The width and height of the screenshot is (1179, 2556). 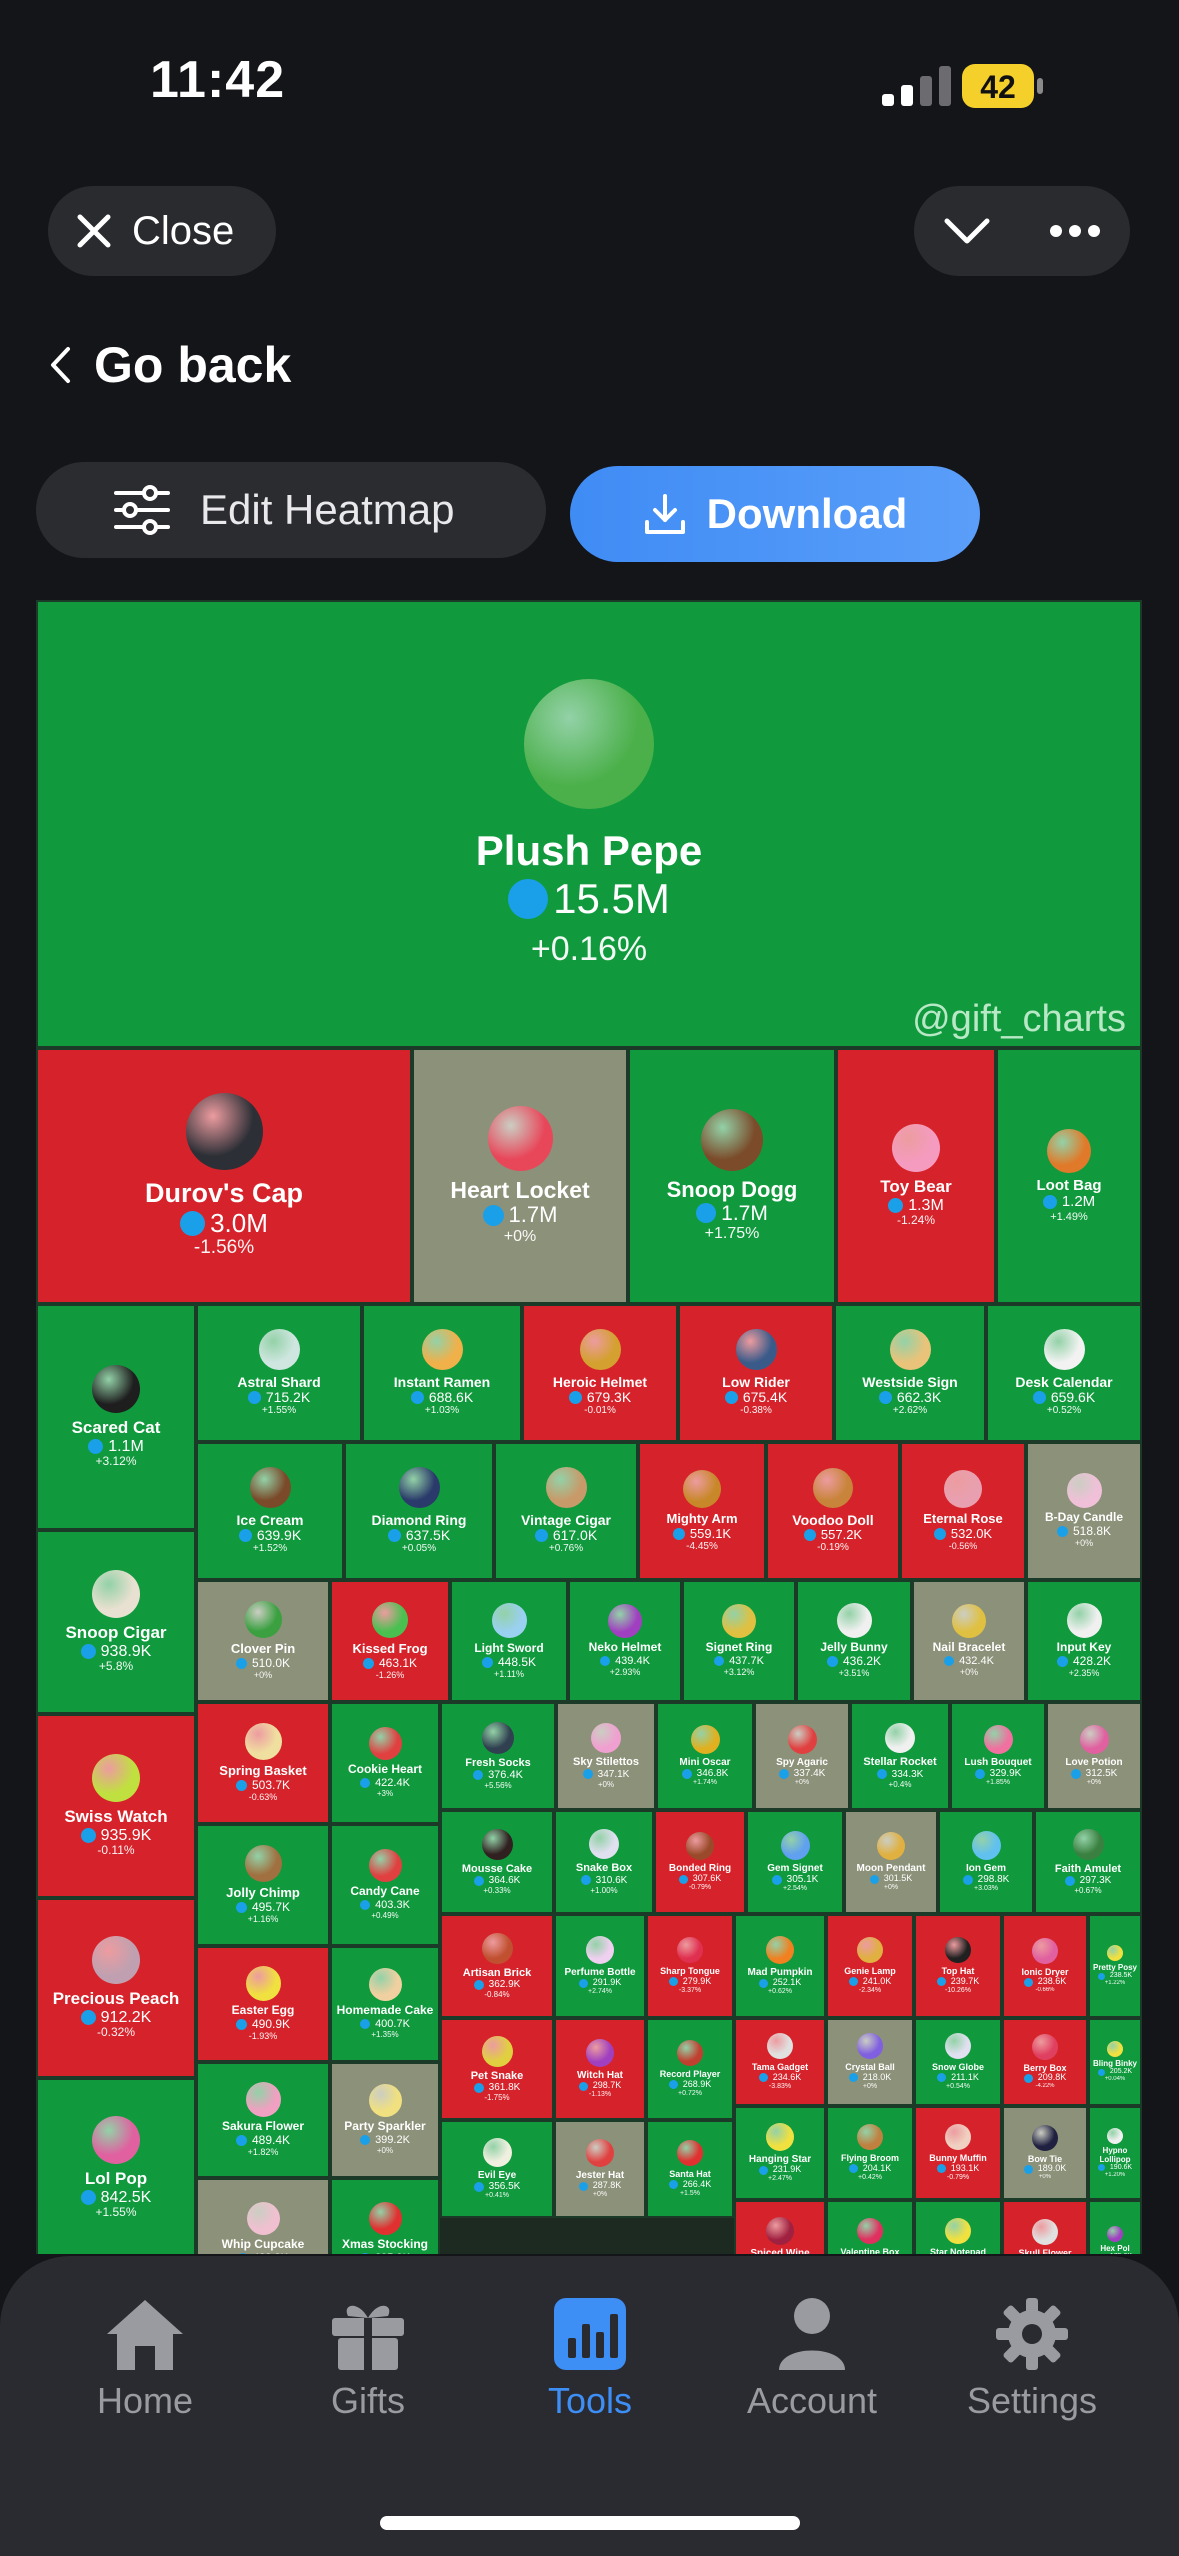 I want to click on tile-pet-snake: Pet Snake 361.8K -1.75%, so click(x=497, y=2069).